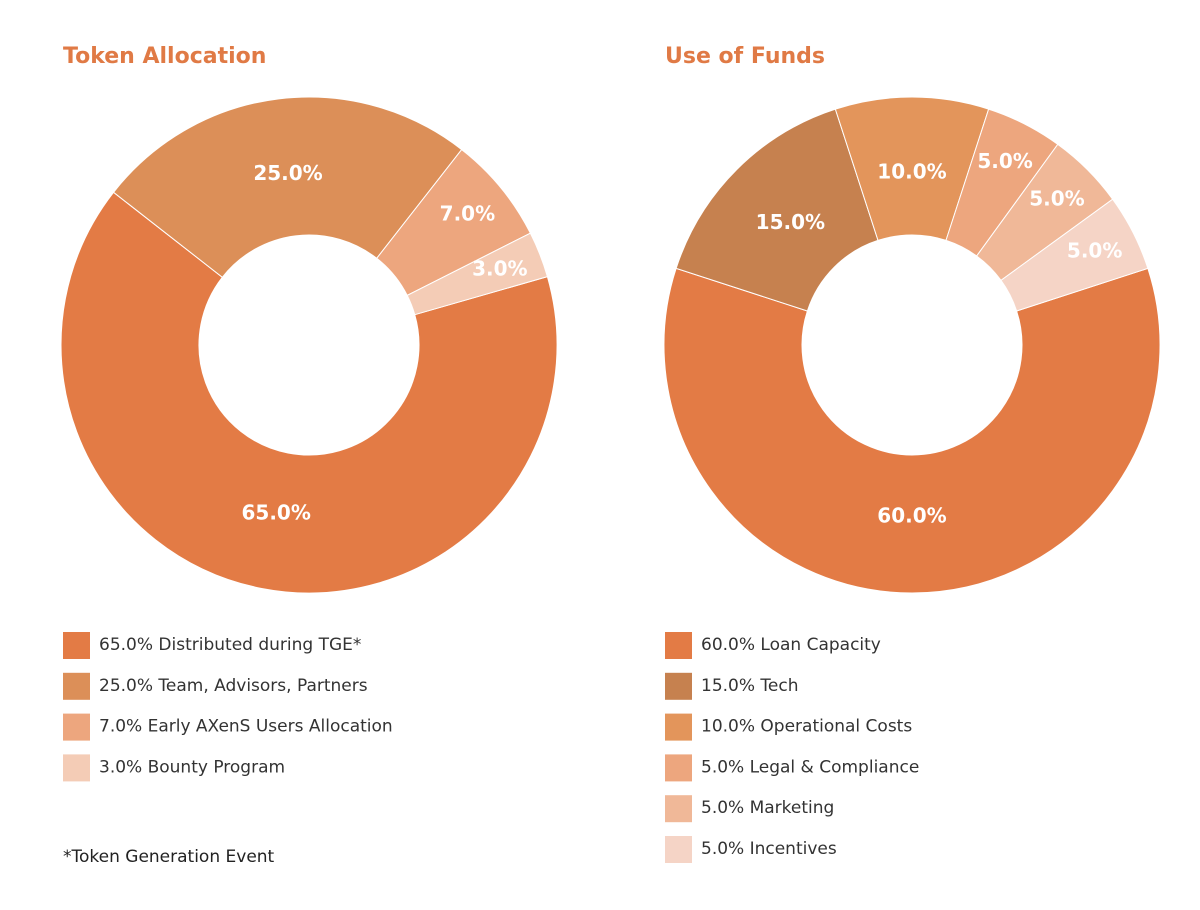  Describe the element at coordinates (790, 222) in the screenshot. I see `data-label: 15.0%` at that location.